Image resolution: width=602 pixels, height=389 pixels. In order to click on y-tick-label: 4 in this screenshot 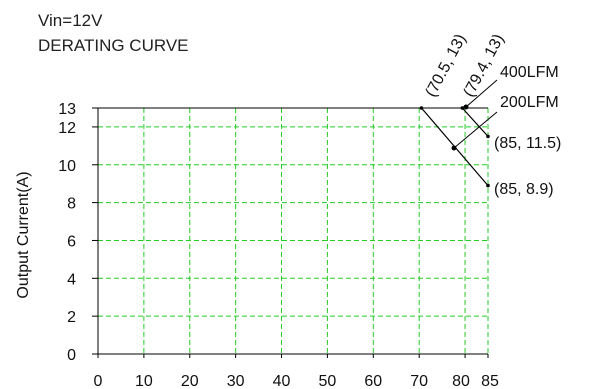, I will do `click(71, 279)`.